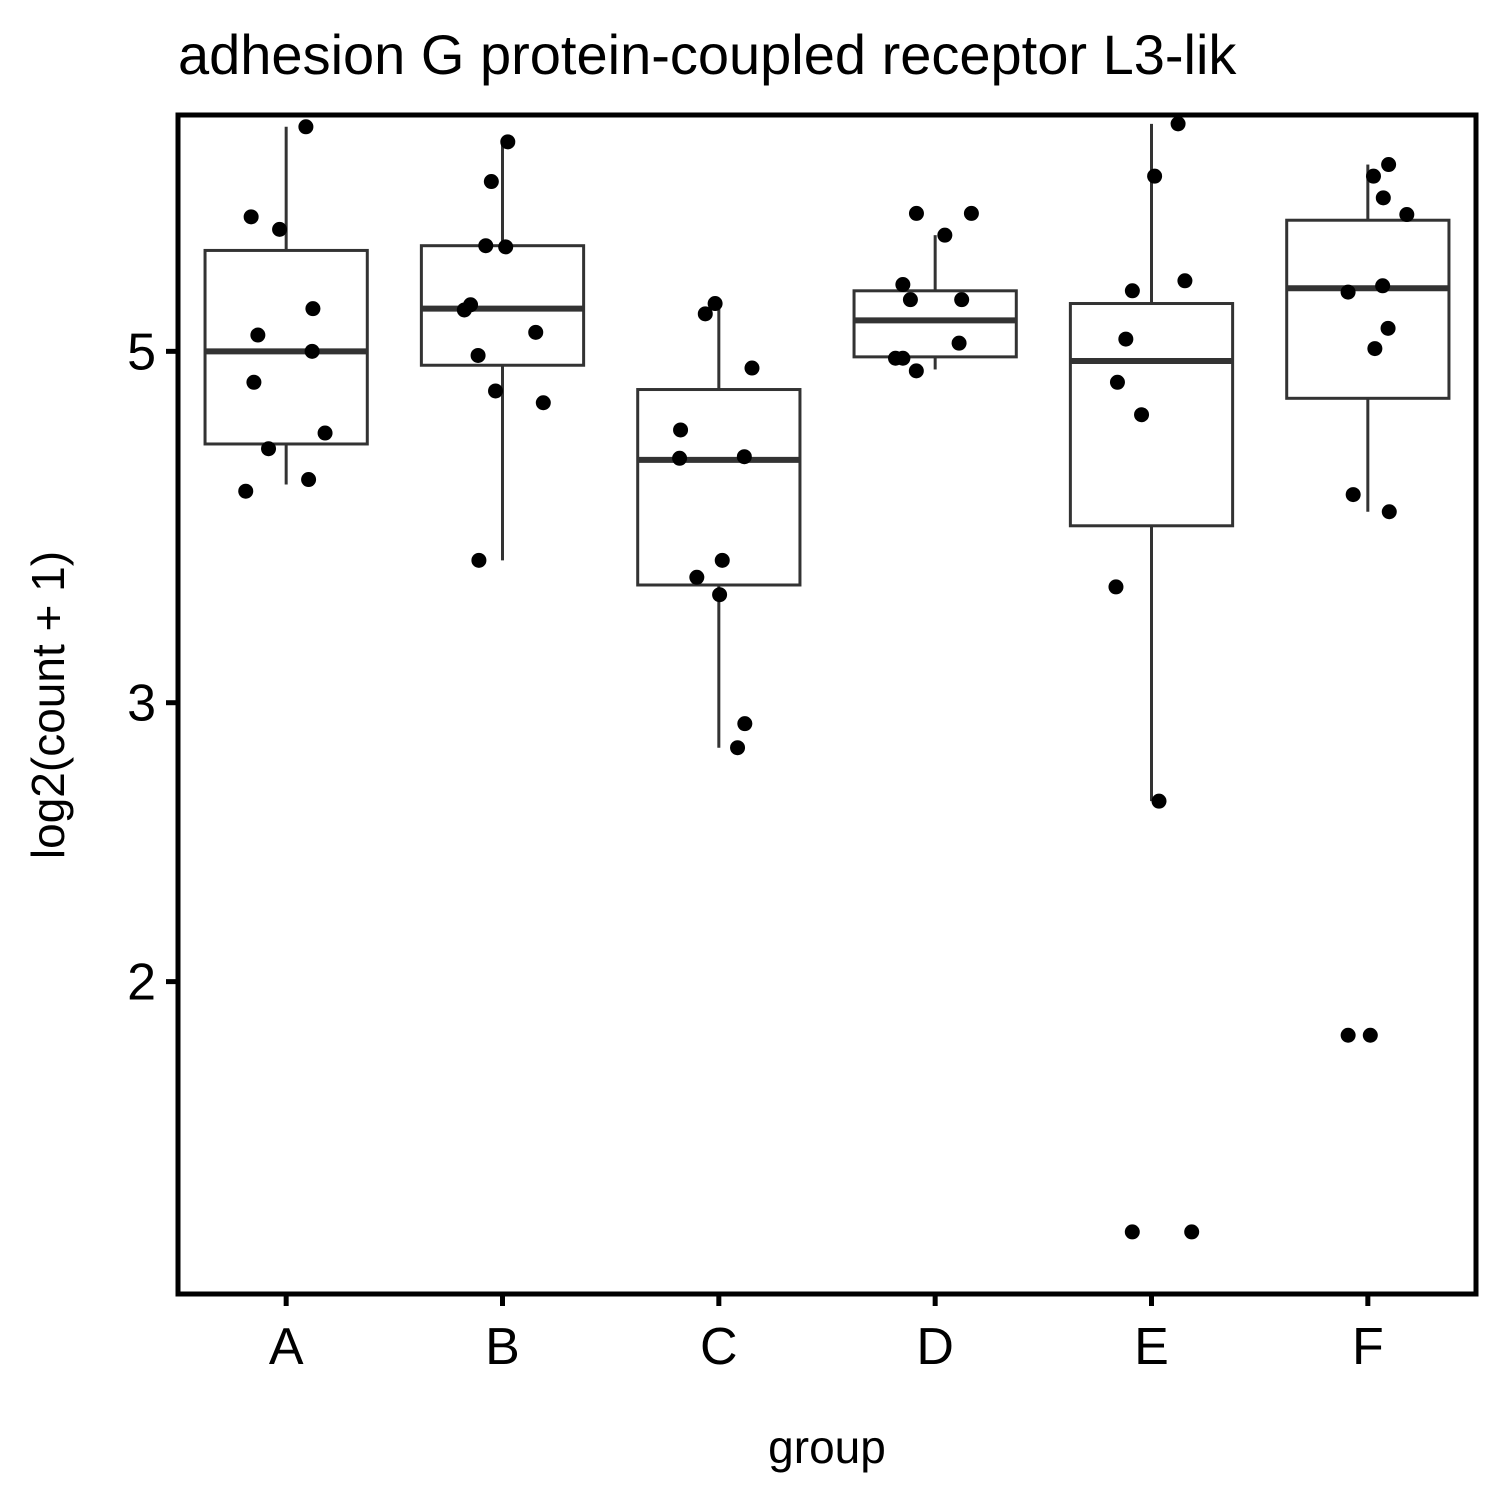 Image resolution: width=1500 pixels, height=1500 pixels. Describe the element at coordinates (827, 1447) in the screenshot. I see `x-axis-label: group` at that location.